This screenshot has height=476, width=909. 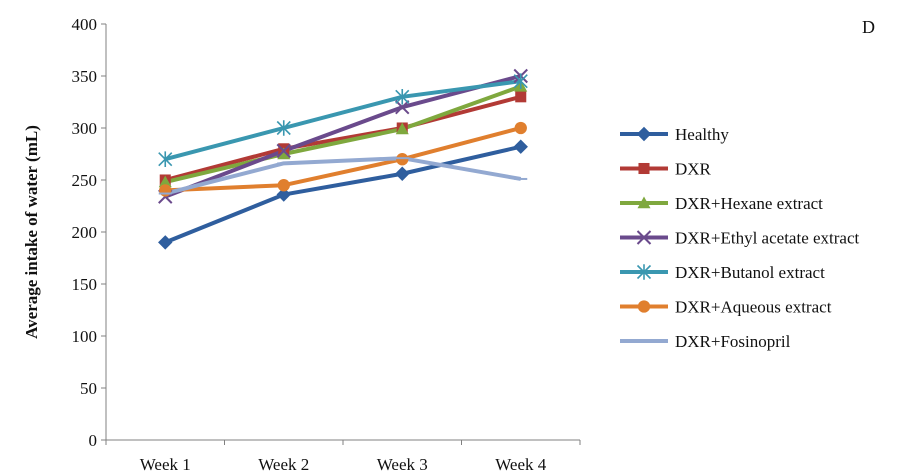 I want to click on legend-label: DXR+Fosinopril, so click(x=733, y=341).